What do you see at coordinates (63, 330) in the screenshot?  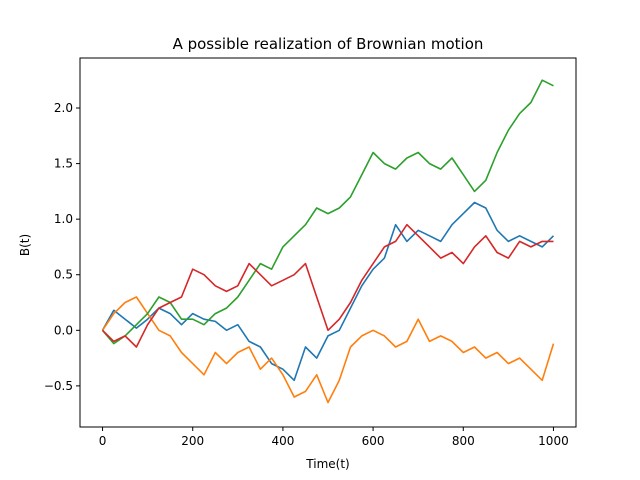 I see `y-tick-label: 0.0` at bounding box center [63, 330].